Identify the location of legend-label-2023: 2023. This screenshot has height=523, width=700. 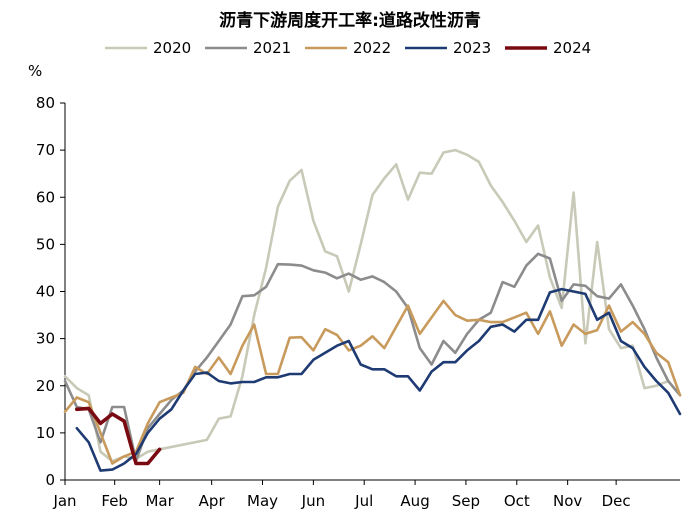
(472, 48).